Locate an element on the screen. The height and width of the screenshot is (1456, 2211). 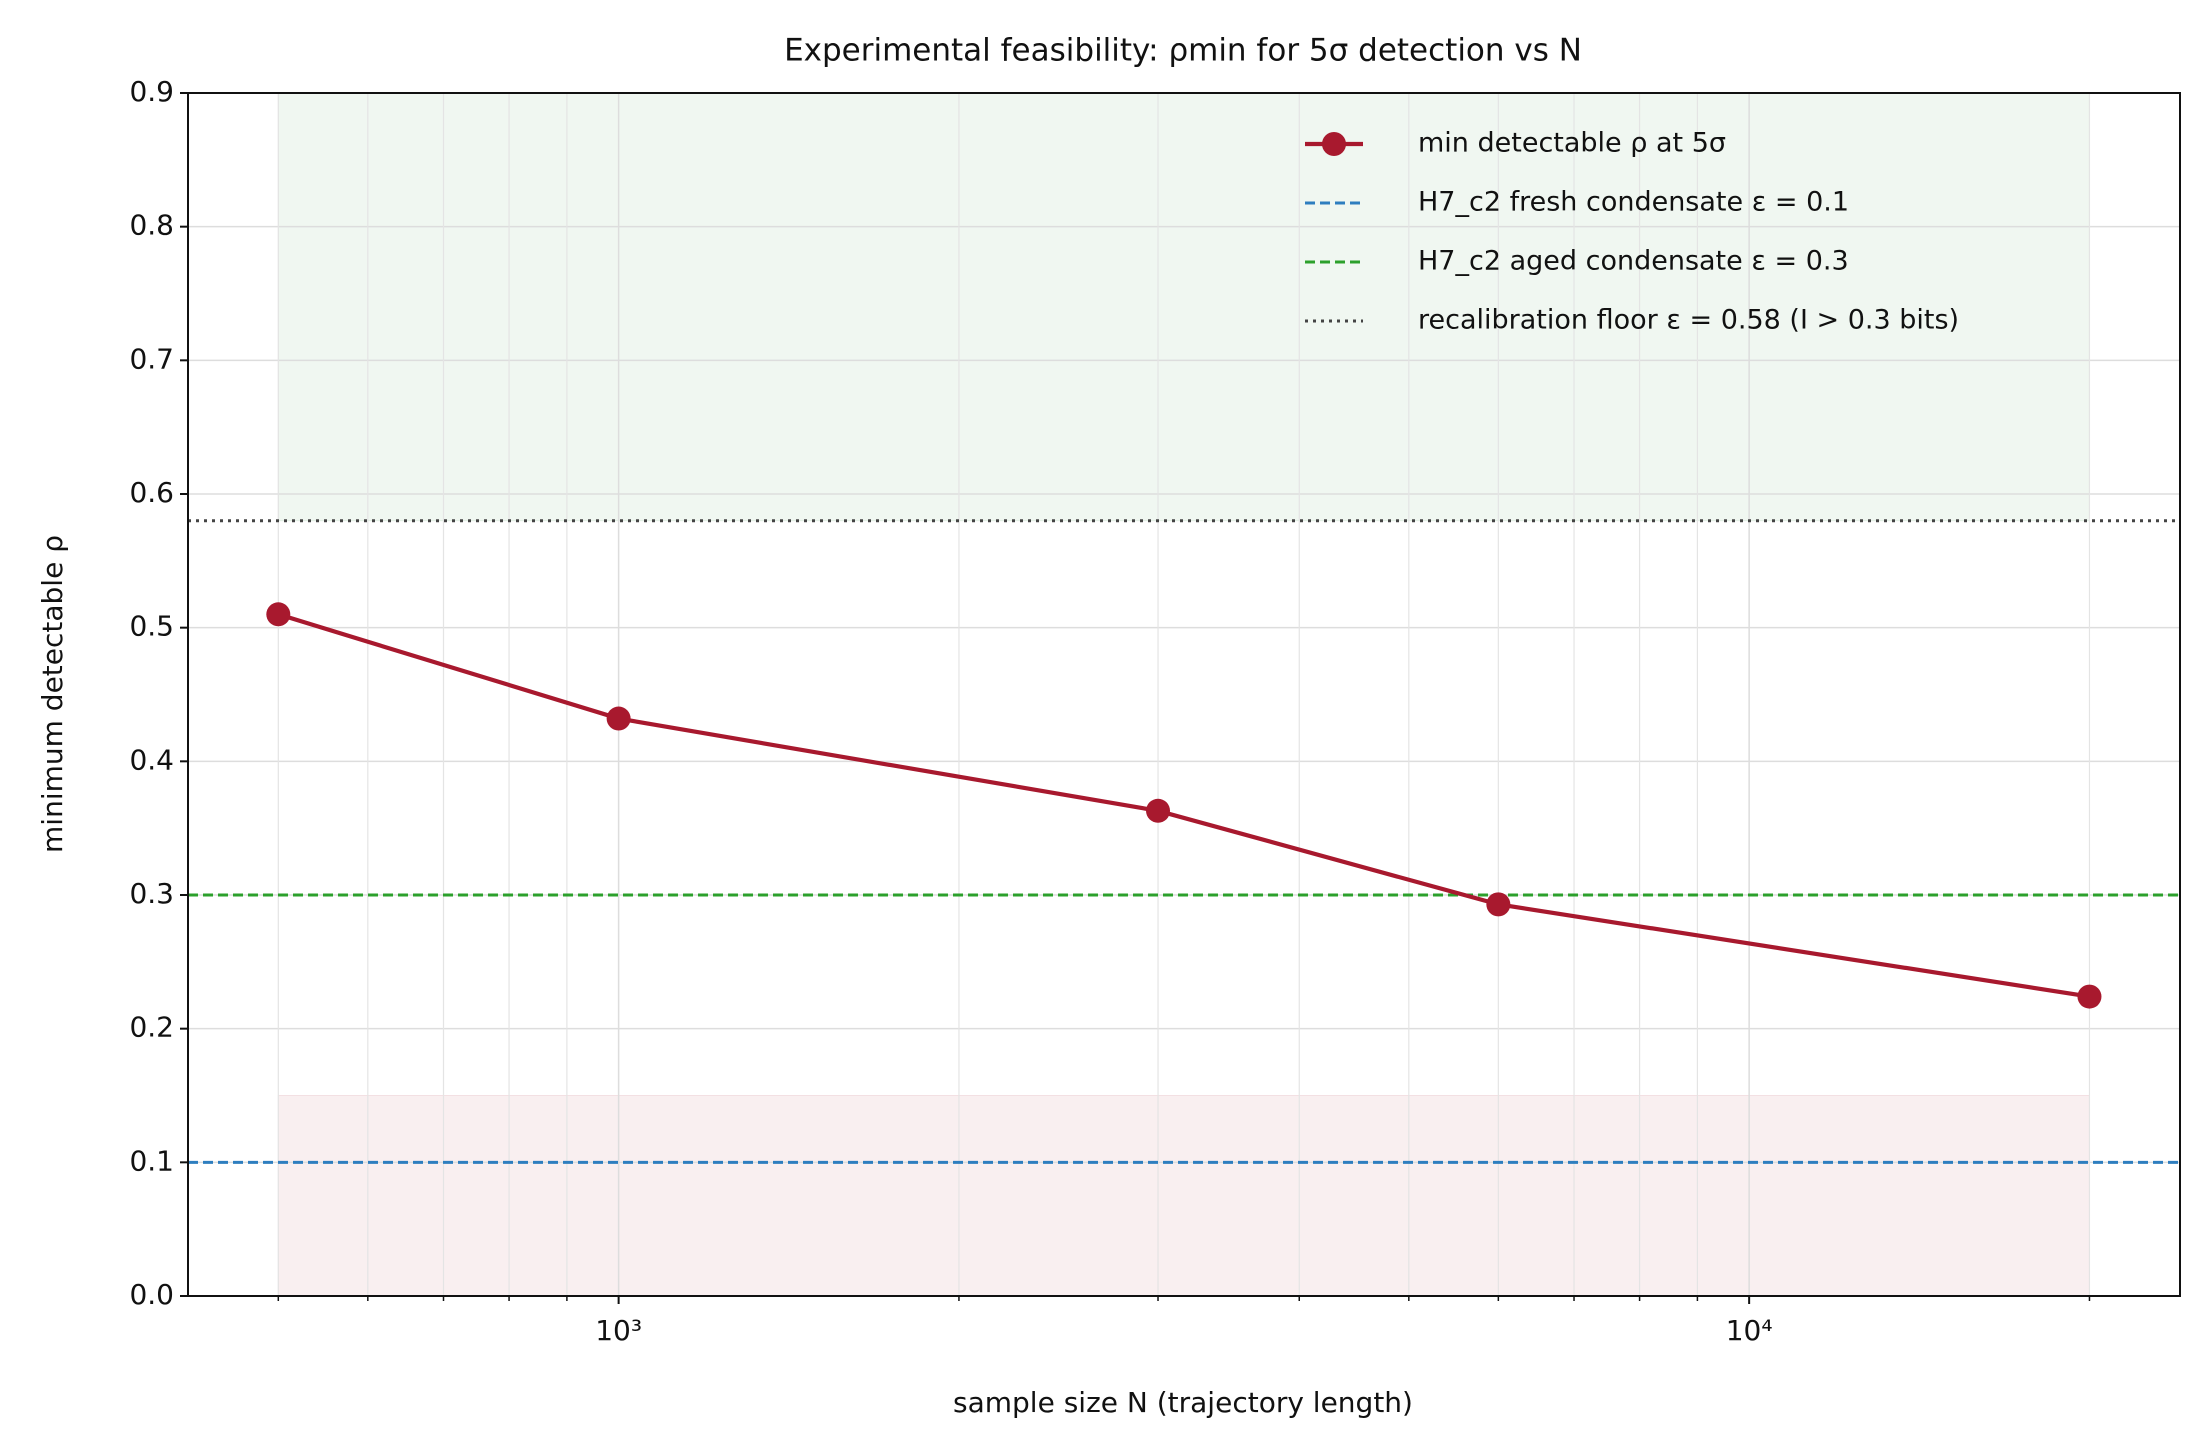
legend-label: H7_c2 fresh condensate ε = 0.1 is located at coordinates (1633, 202).